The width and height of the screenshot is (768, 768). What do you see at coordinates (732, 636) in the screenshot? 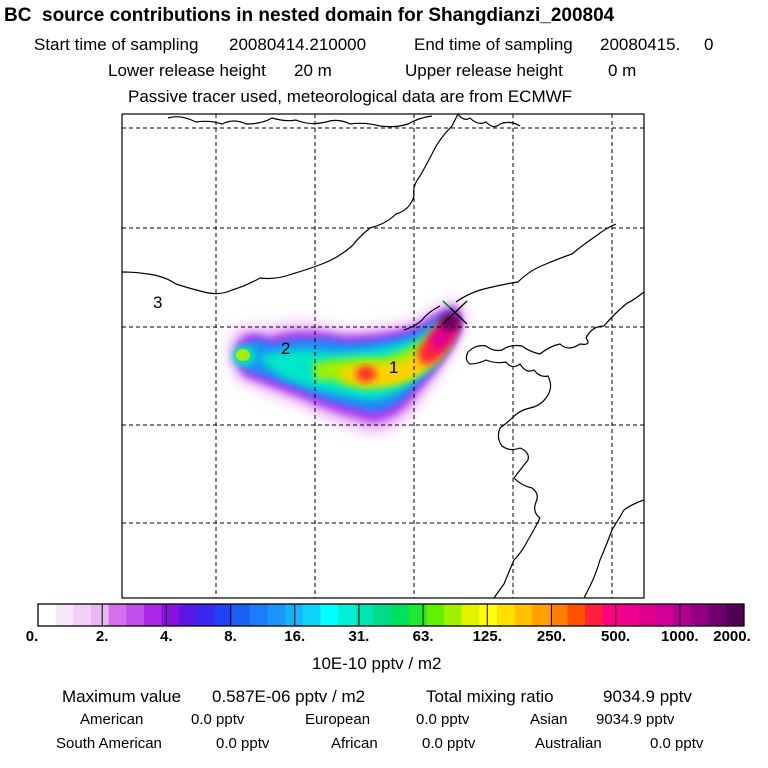
I see `colorbar-tick-label: 2000.` at bounding box center [732, 636].